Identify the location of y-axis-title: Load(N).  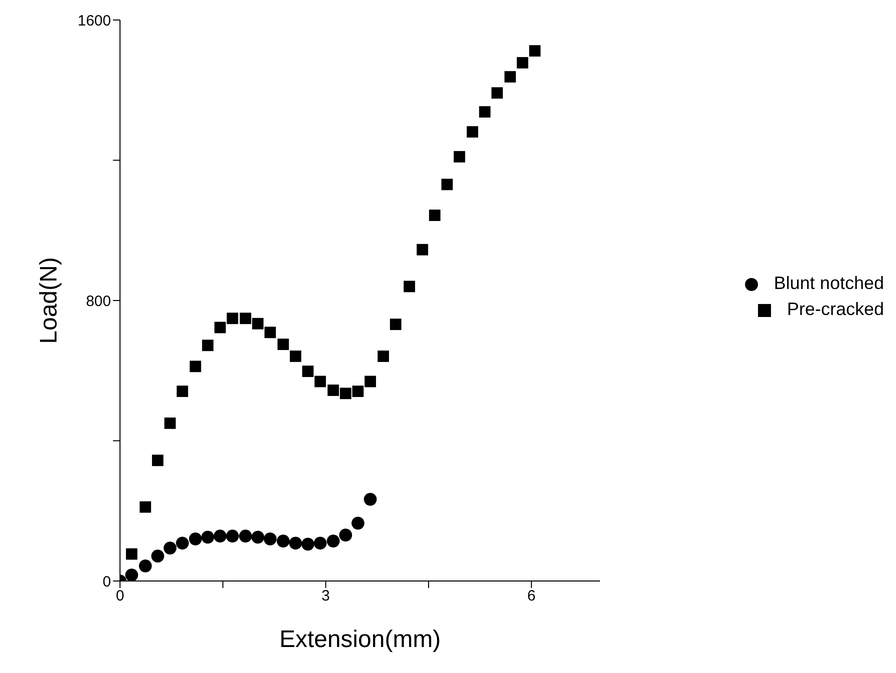
(49, 300).